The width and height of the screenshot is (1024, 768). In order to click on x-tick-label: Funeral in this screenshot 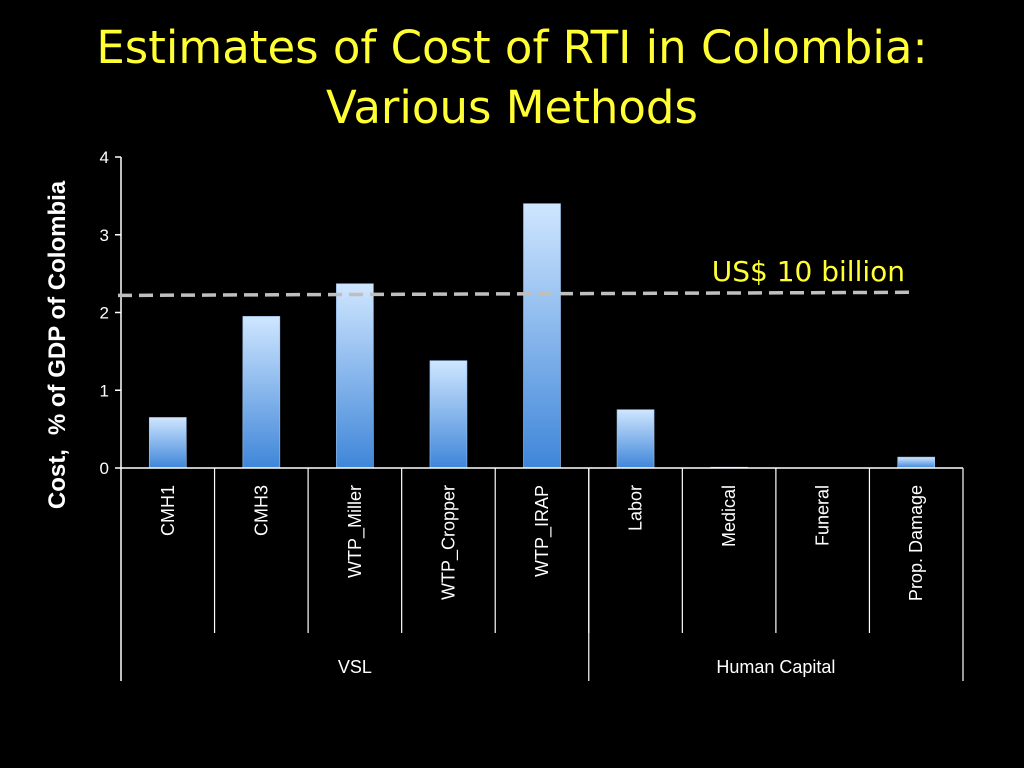, I will do `click(823, 515)`.